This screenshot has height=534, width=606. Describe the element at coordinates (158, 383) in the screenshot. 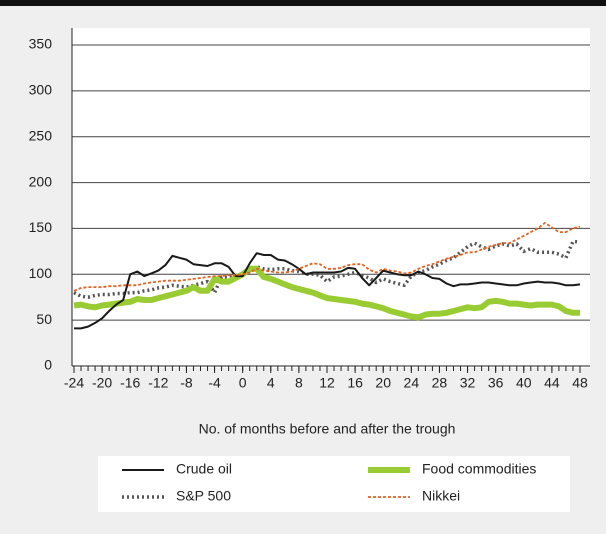

I see `x-tick-label: -12` at that location.